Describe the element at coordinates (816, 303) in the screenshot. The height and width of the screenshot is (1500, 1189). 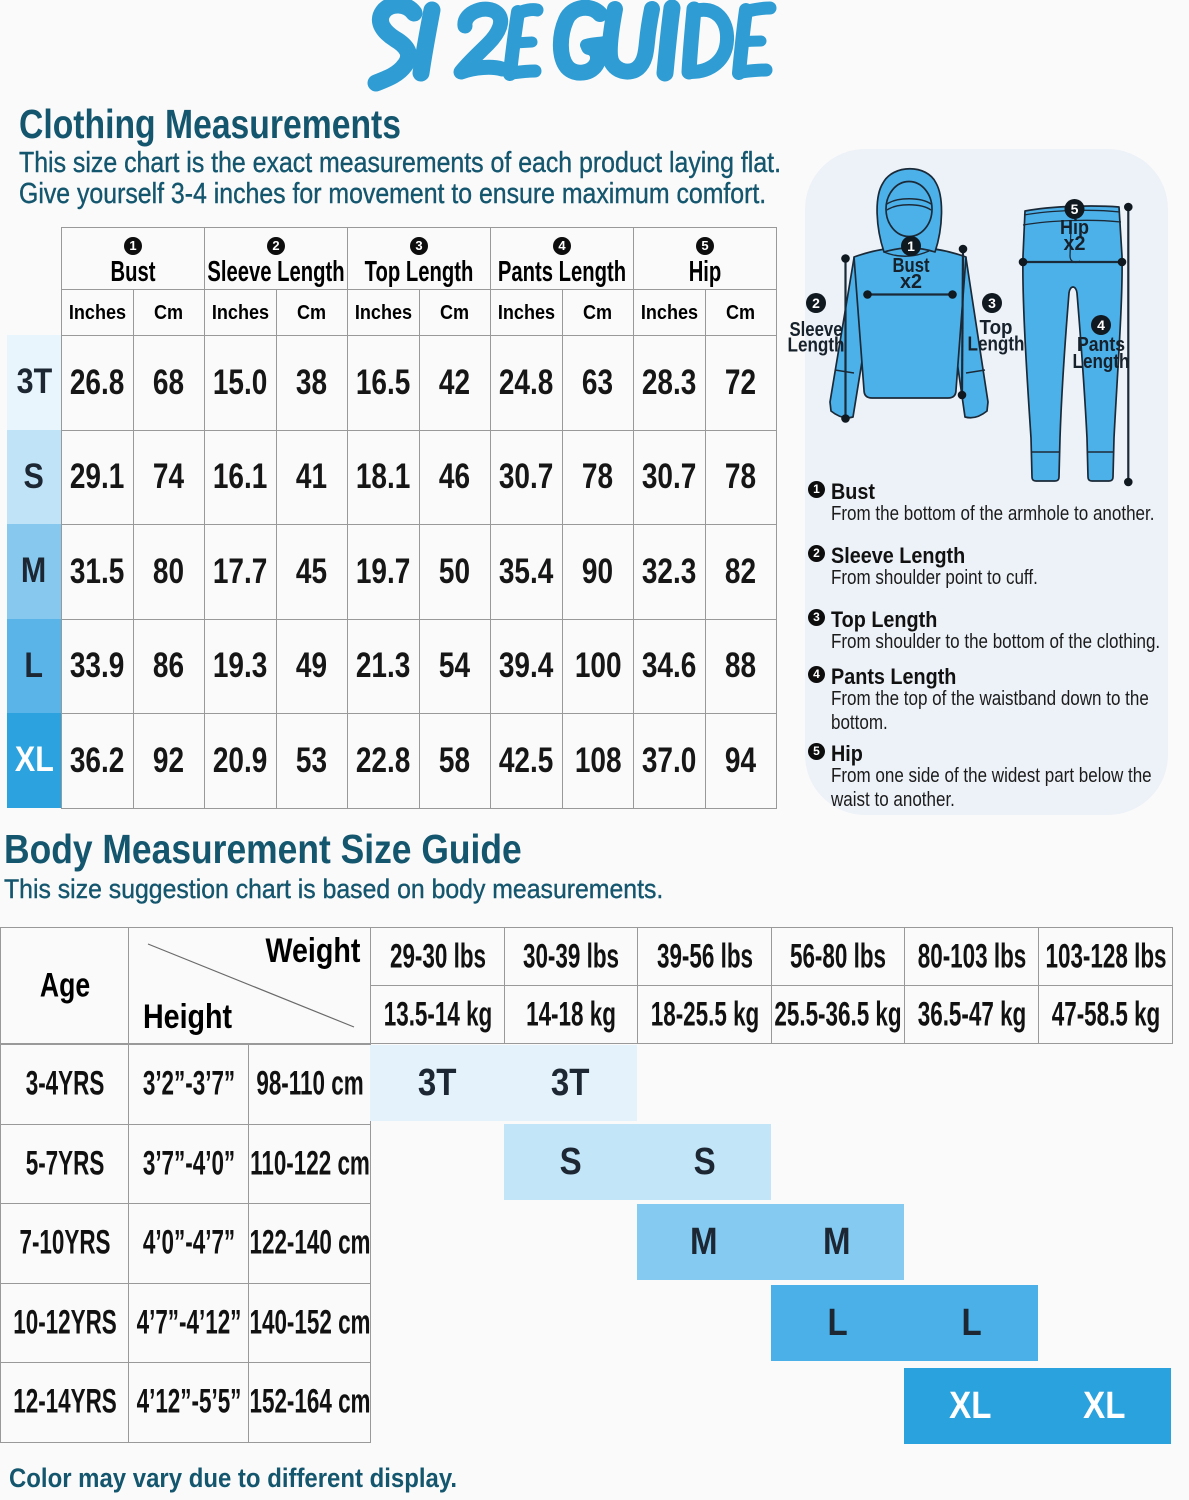
I see `svg-text: 2` at that location.